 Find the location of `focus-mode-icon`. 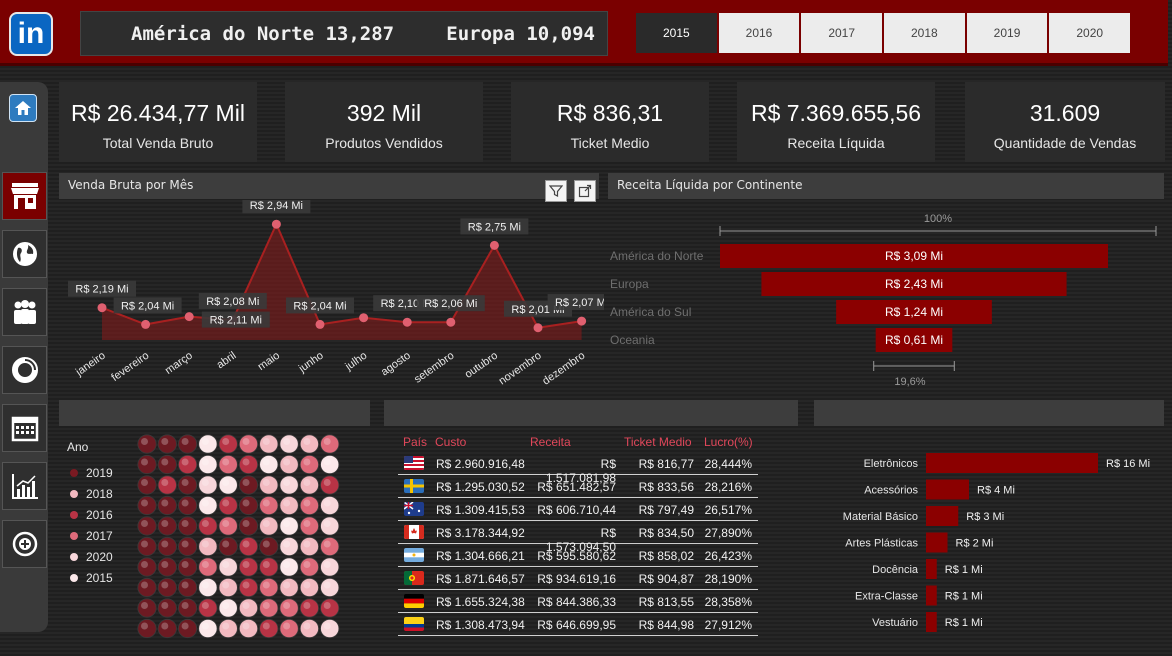

focus-mode-icon is located at coordinates (585, 191).